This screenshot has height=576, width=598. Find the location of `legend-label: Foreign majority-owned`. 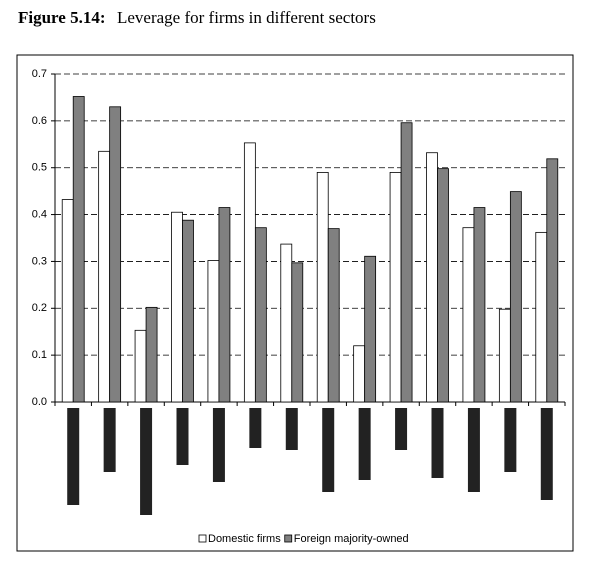

legend-label: Foreign majority-owned is located at coordinates (351, 539).